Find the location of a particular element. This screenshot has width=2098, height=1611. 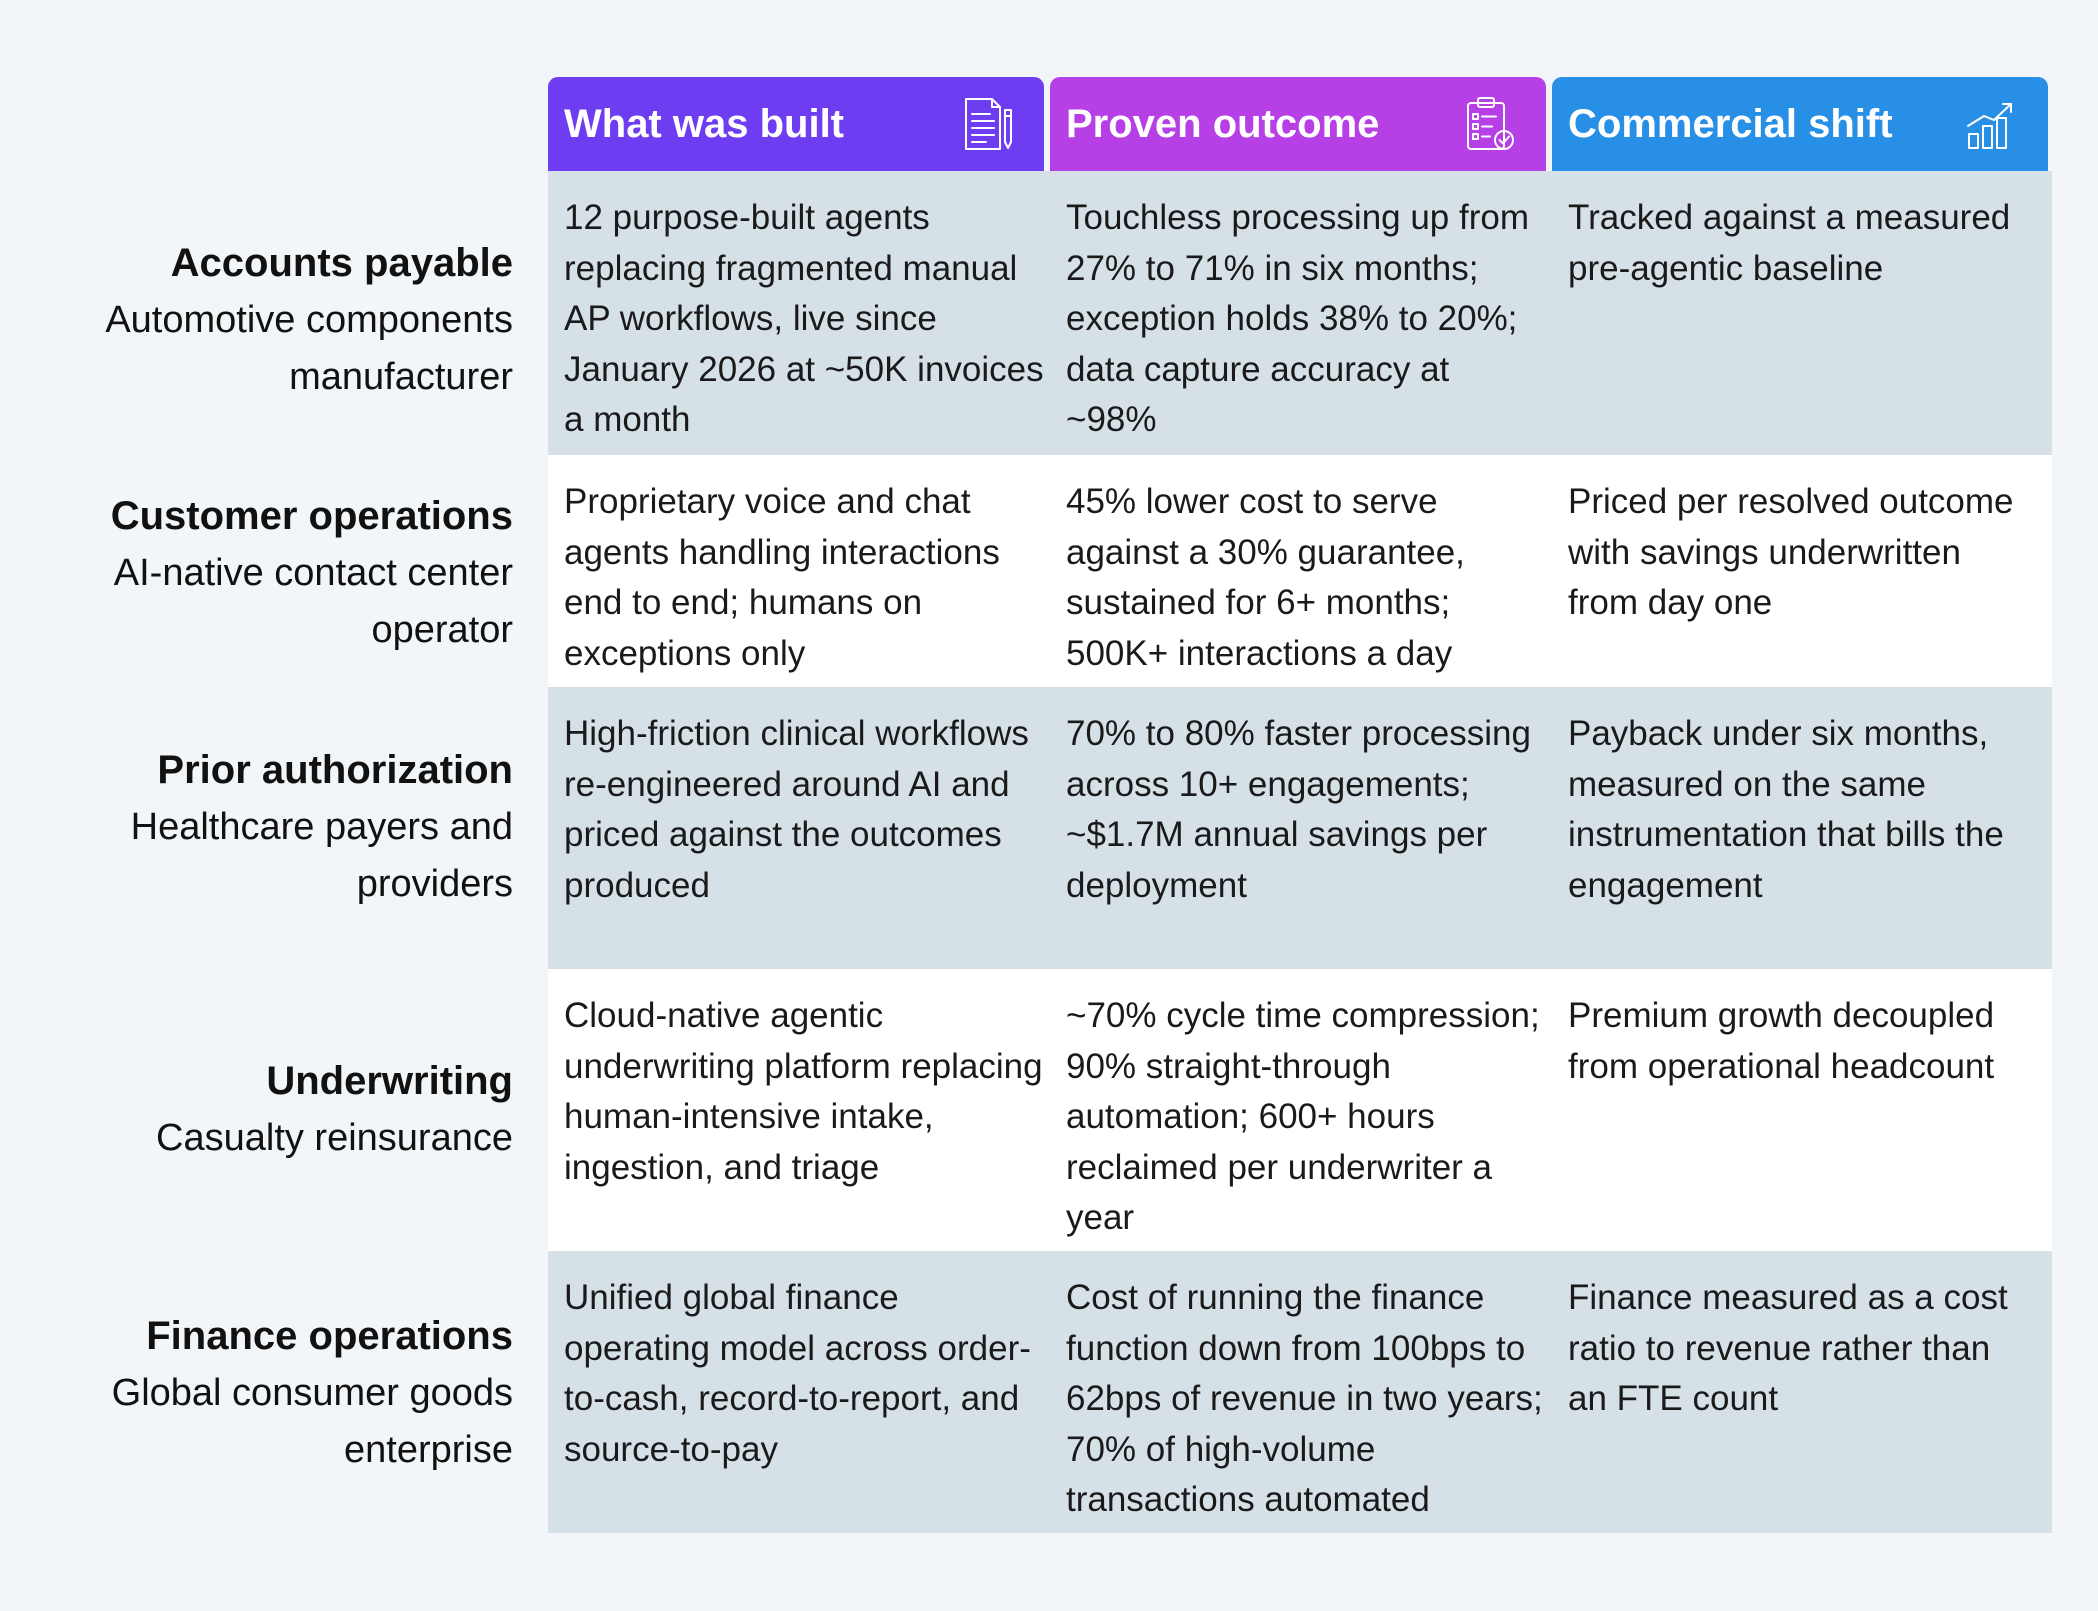

row-subtitle-line: Healthcare payers and is located at coordinates (321, 827).